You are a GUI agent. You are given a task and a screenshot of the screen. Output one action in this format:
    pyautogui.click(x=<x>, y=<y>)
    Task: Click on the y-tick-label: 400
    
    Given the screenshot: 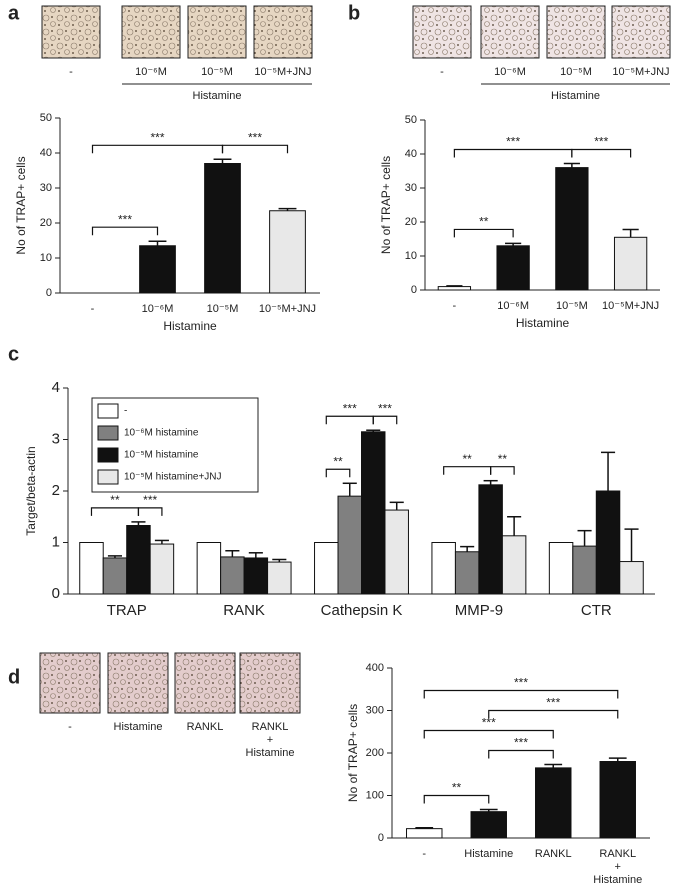 What is the action you would take?
    pyautogui.click(x=375, y=668)
    